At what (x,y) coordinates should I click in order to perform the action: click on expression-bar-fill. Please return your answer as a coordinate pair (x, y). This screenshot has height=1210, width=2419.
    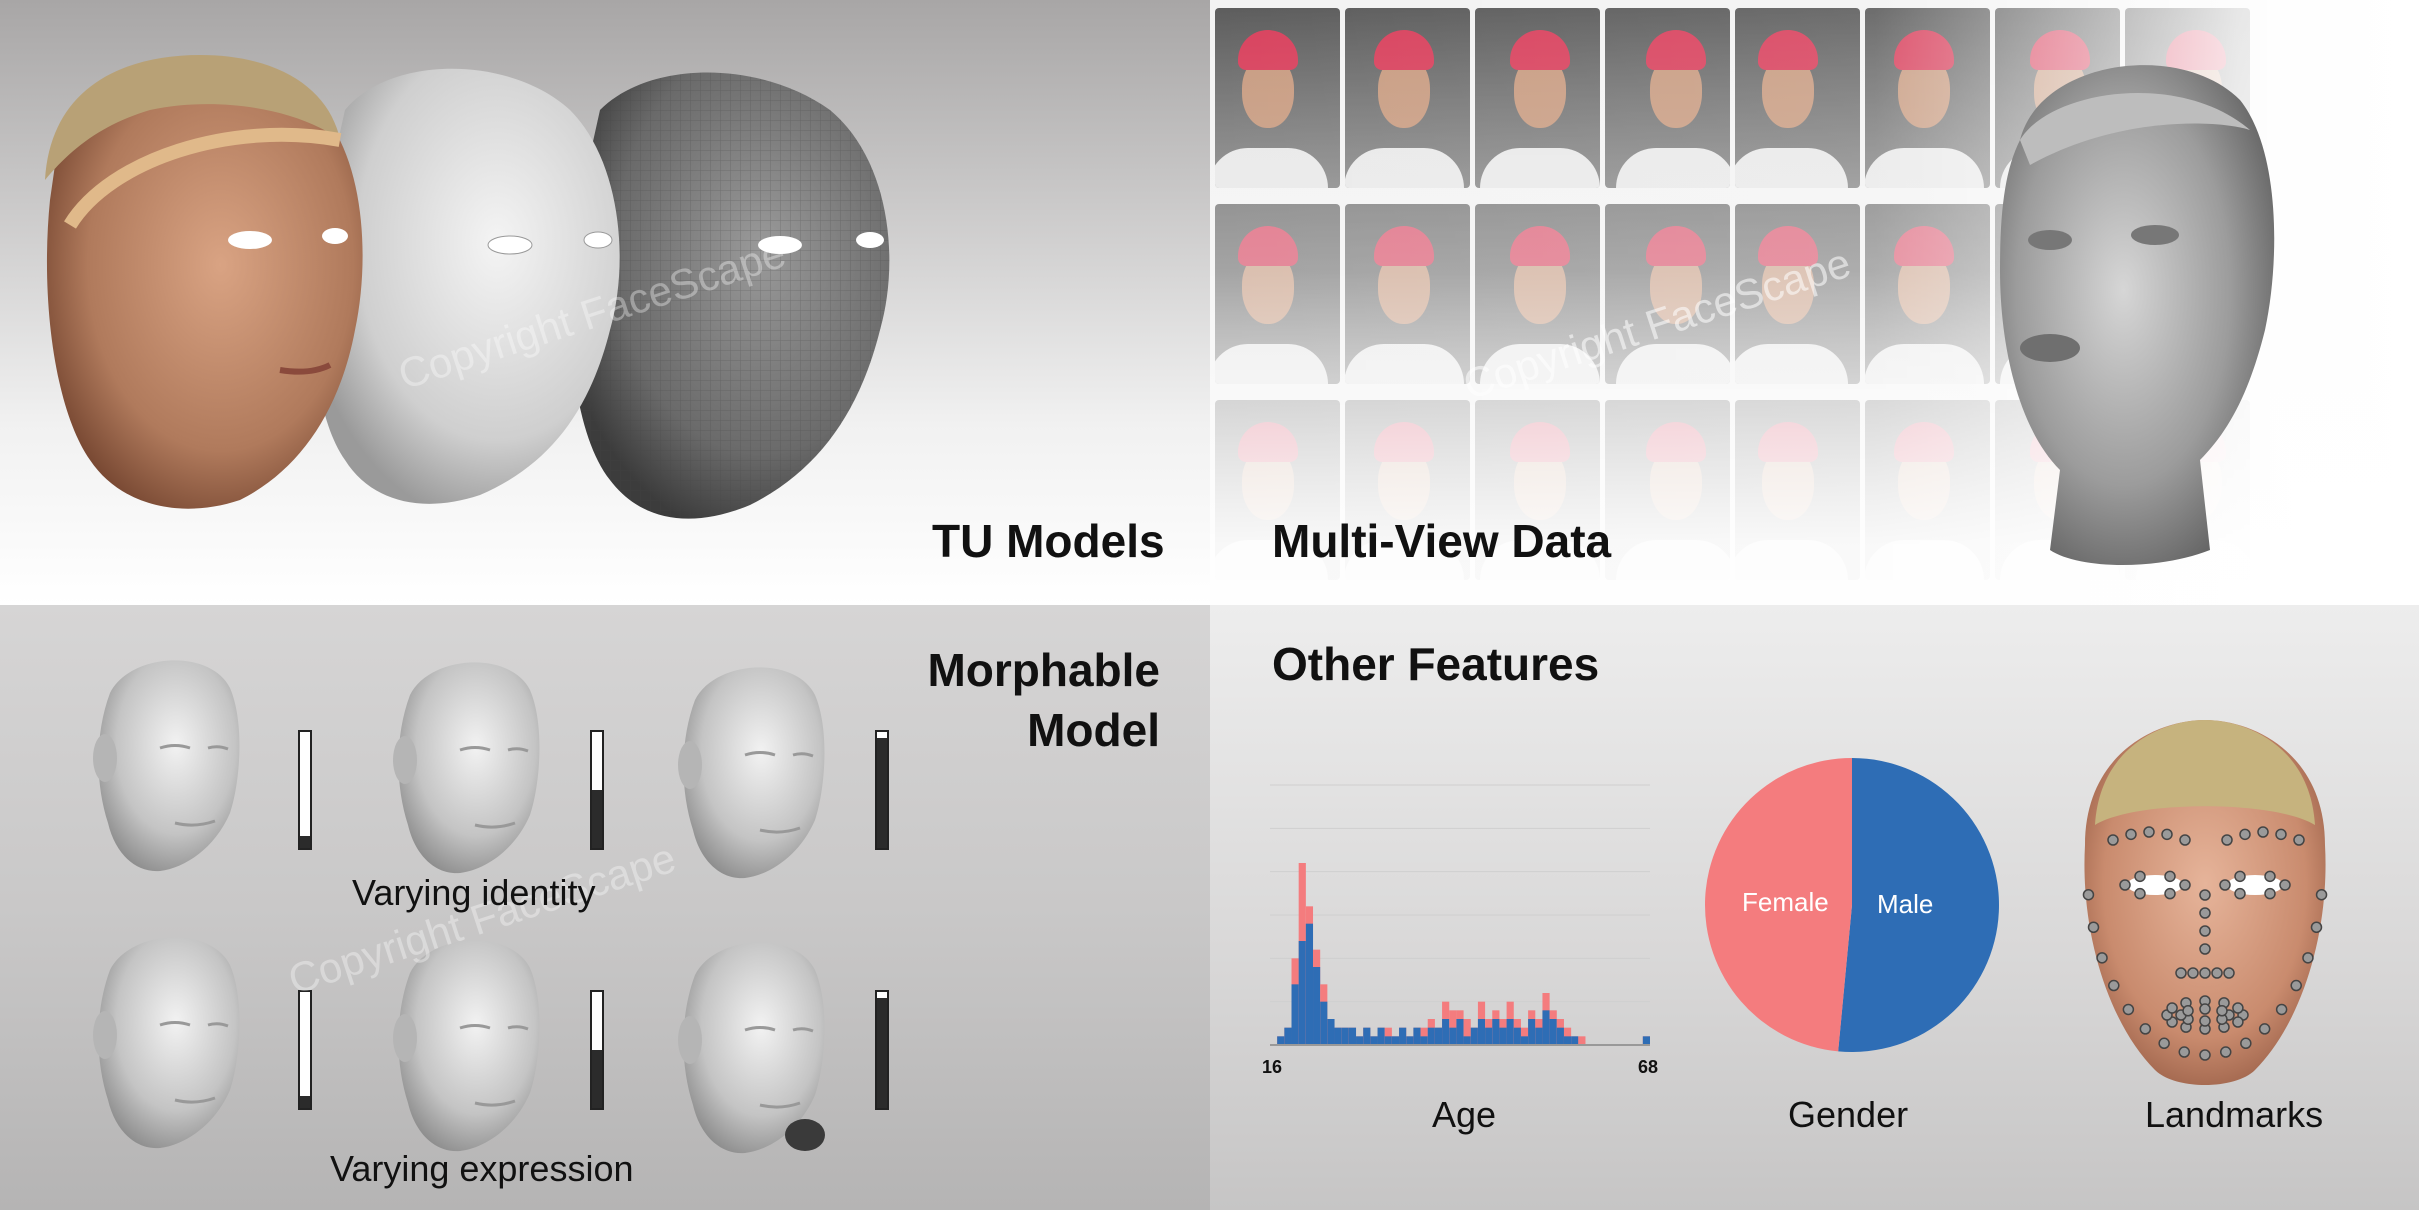
    Looking at the image, I should click on (597, 1079).